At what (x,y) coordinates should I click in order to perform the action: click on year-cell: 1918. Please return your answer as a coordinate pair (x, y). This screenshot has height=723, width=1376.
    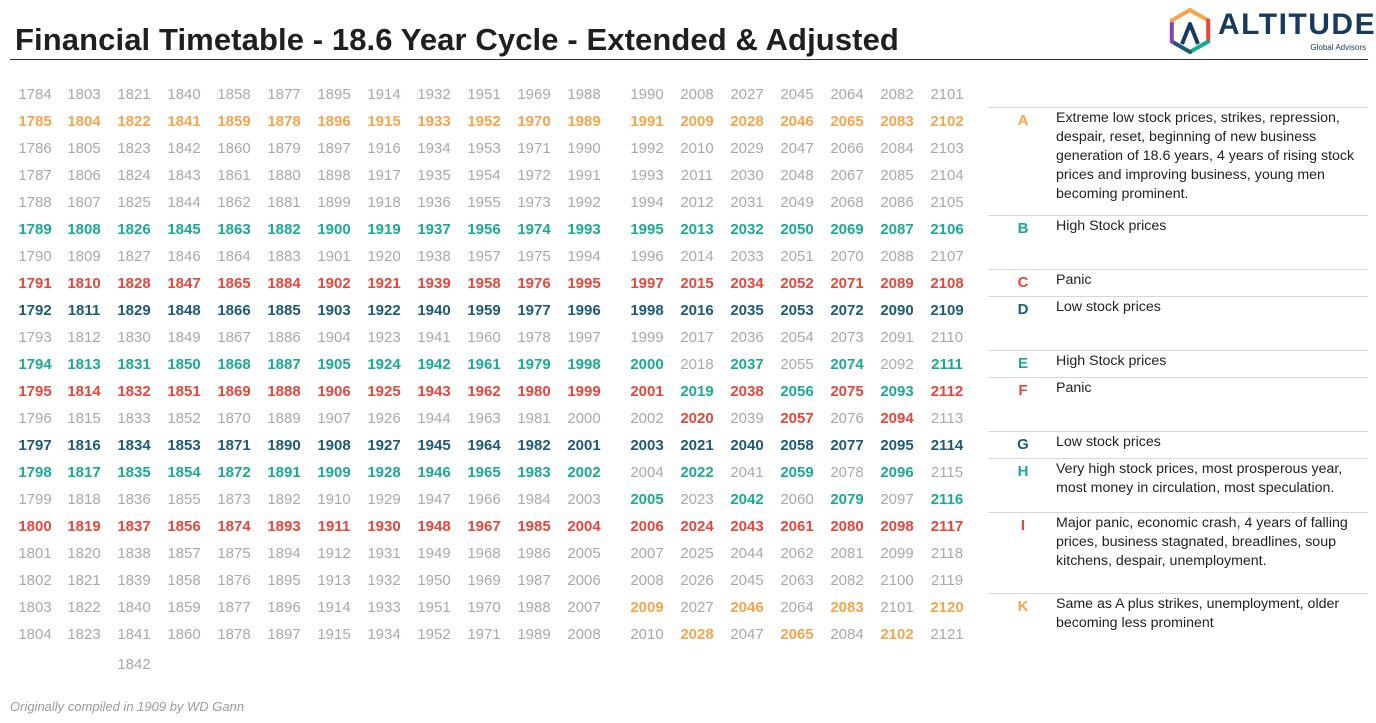
    Looking at the image, I should click on (384, 202).